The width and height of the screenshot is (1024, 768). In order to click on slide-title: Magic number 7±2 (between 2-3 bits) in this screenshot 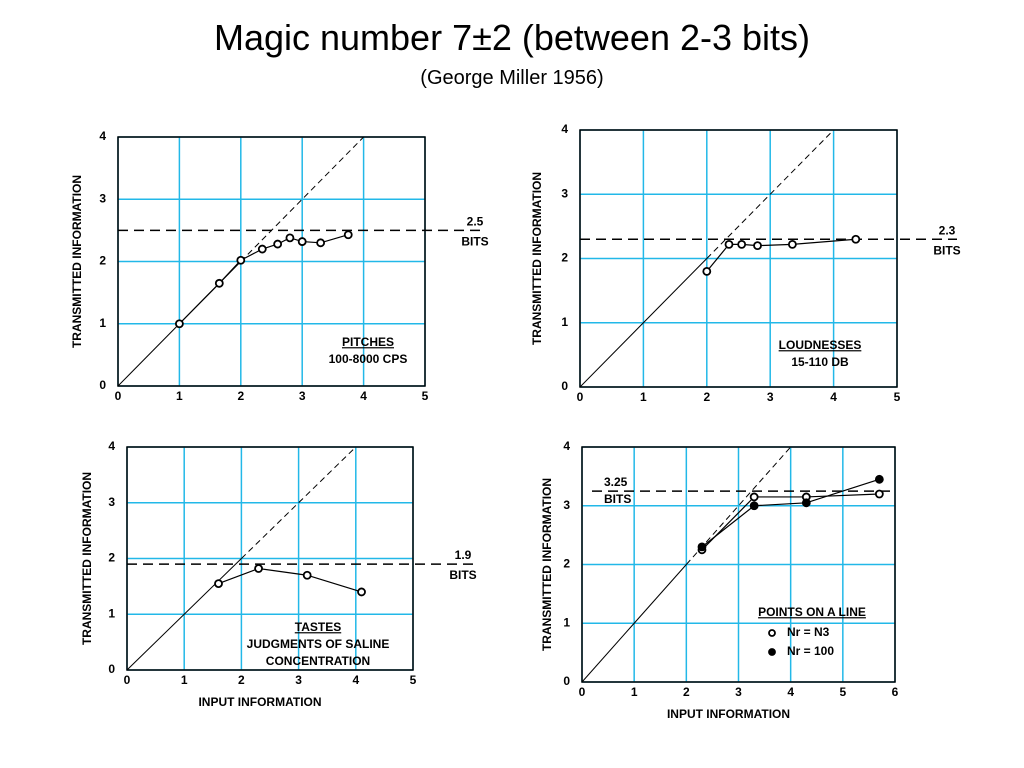, I will do `click(512, 37)`.